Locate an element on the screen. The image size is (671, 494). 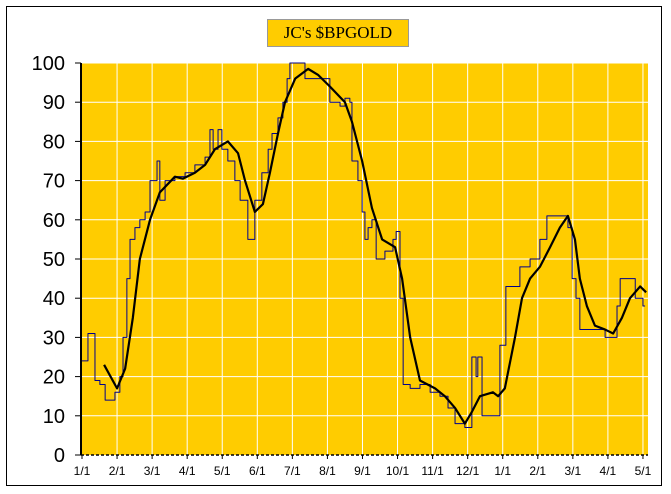
x-tick-label: 9/1 is located at coordinates (362, 471).